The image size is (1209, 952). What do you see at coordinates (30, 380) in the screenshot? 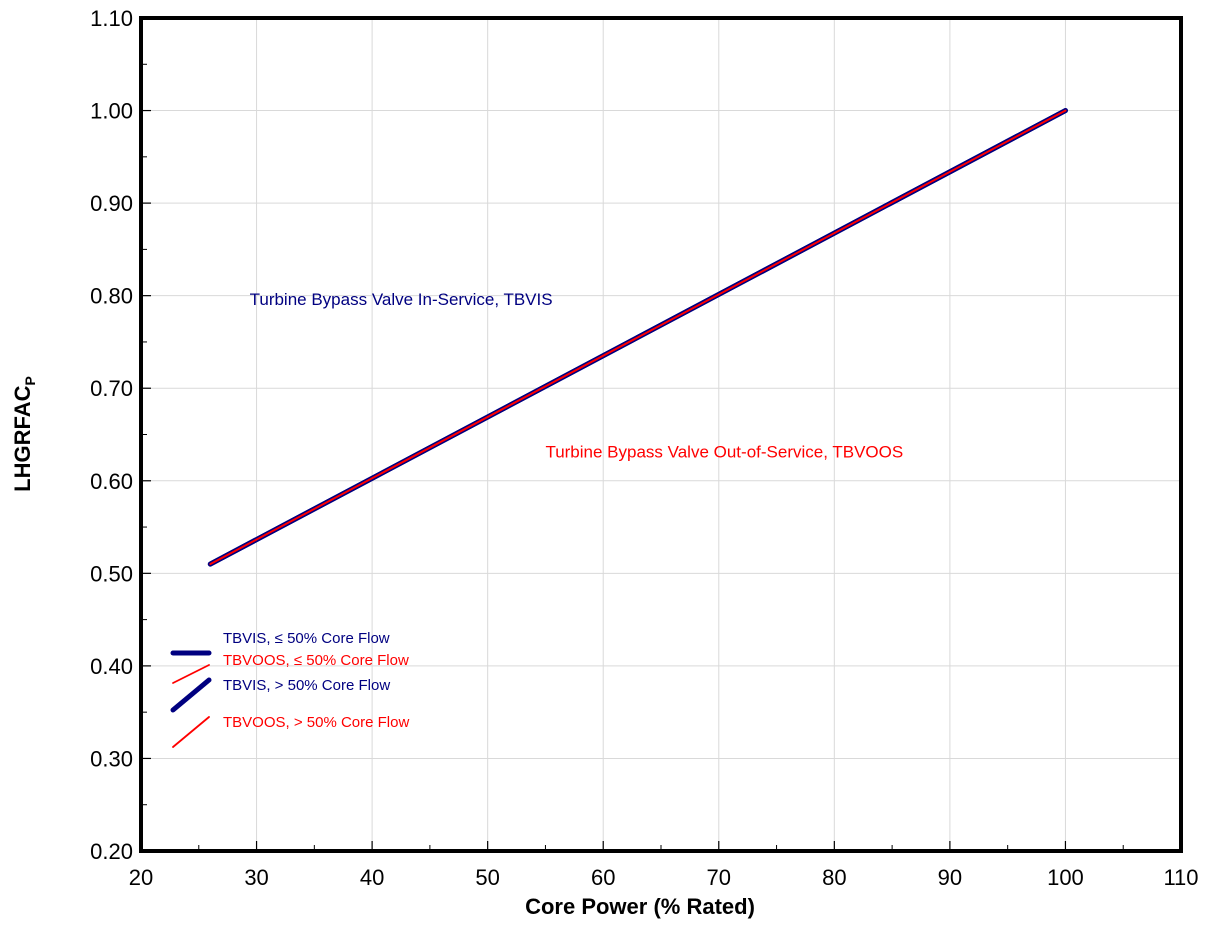
I see `y-axis-title-subscript: P` at bounding box center [30, 380].